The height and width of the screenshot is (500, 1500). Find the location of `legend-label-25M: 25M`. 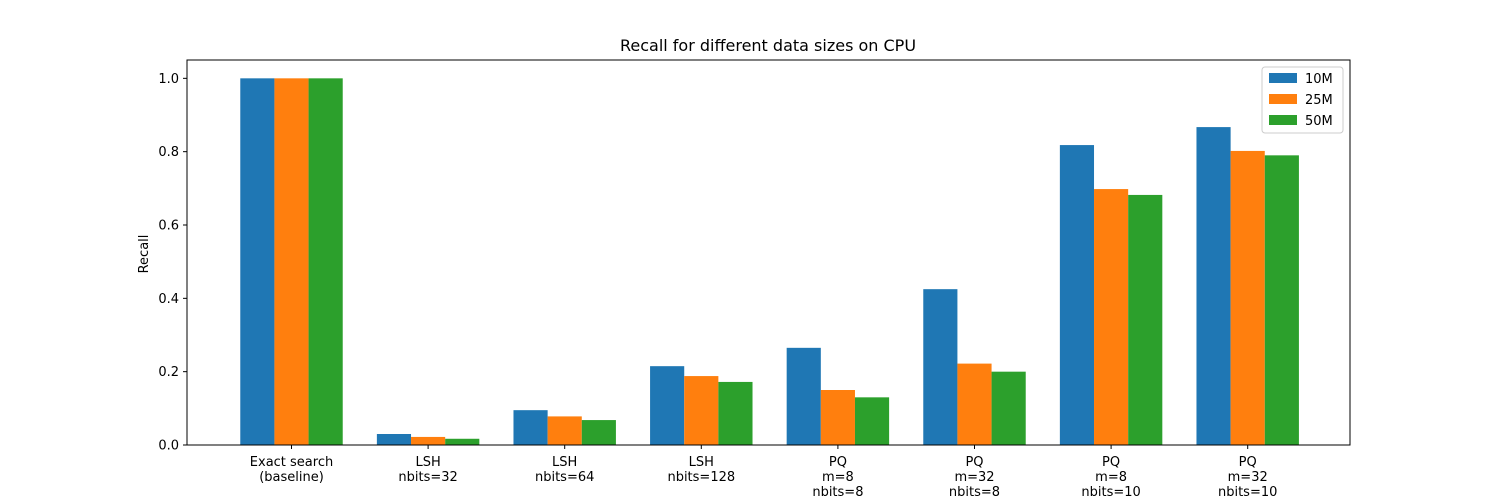

legend-label-25M: 25M is located at coordinates (1319, 100).